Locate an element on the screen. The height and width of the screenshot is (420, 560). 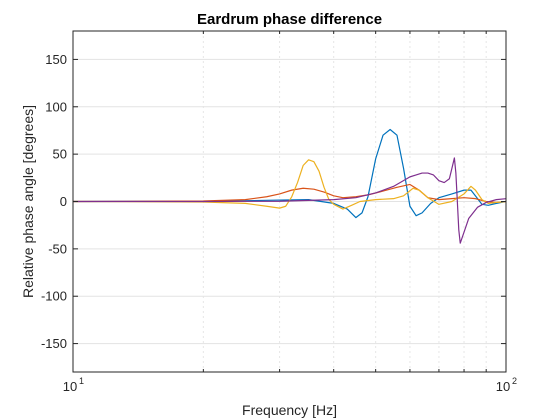
y-tick-label: 50 is located at coordinates (60, 154).